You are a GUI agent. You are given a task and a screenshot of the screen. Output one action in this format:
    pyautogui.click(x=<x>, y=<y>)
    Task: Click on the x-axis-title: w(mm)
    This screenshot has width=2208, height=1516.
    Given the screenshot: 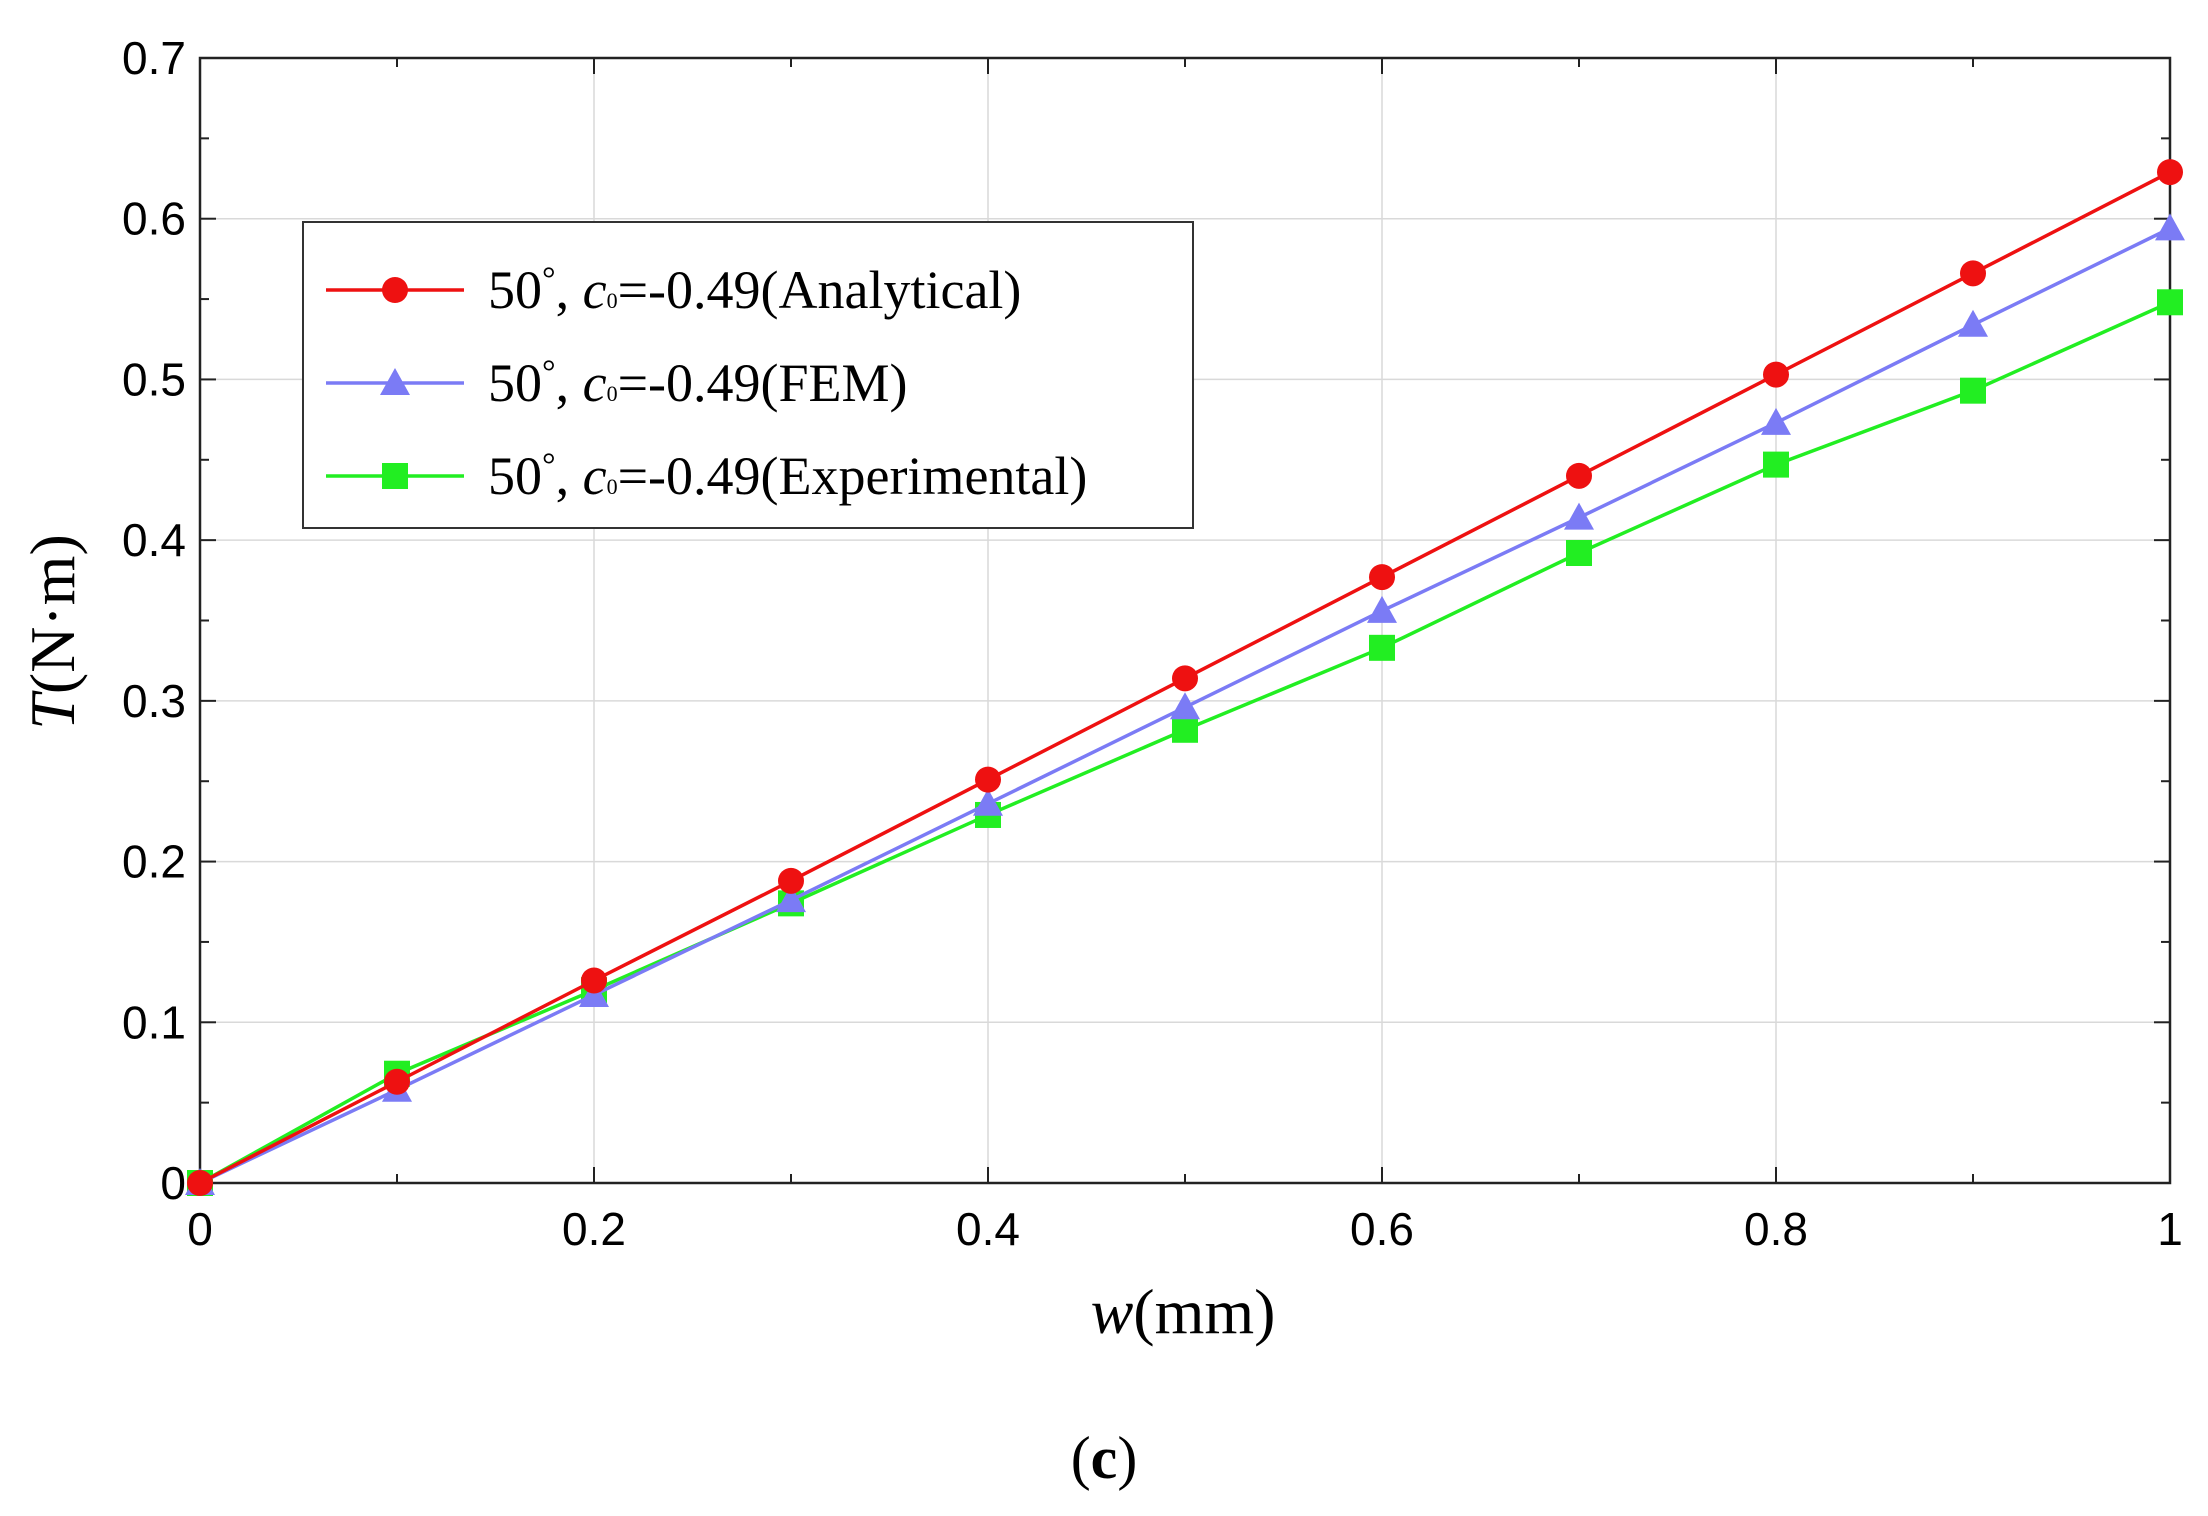 What is the action you would take?
    pyautogui.click(x=1183, y=1311)
    